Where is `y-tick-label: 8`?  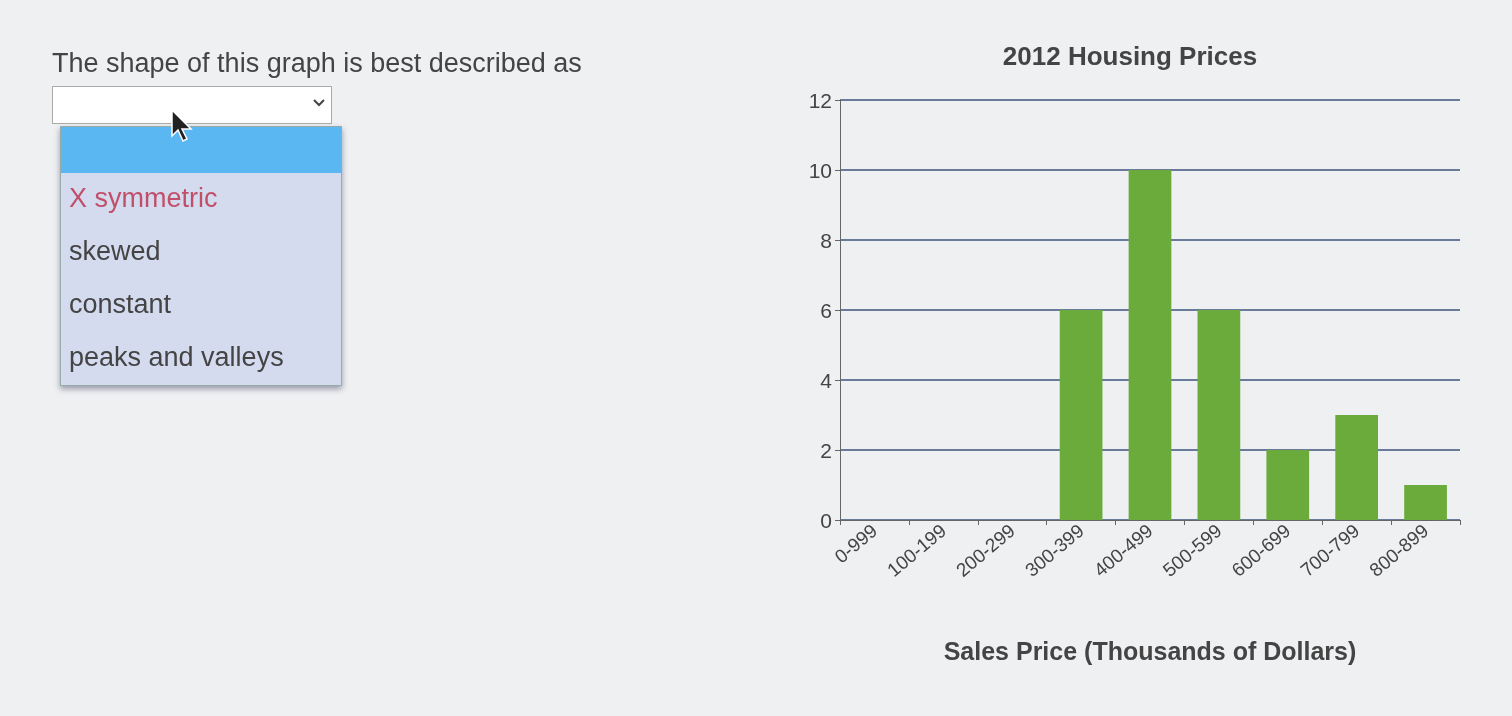
y-tick-label: 8 is located at coordinates (826, 240).